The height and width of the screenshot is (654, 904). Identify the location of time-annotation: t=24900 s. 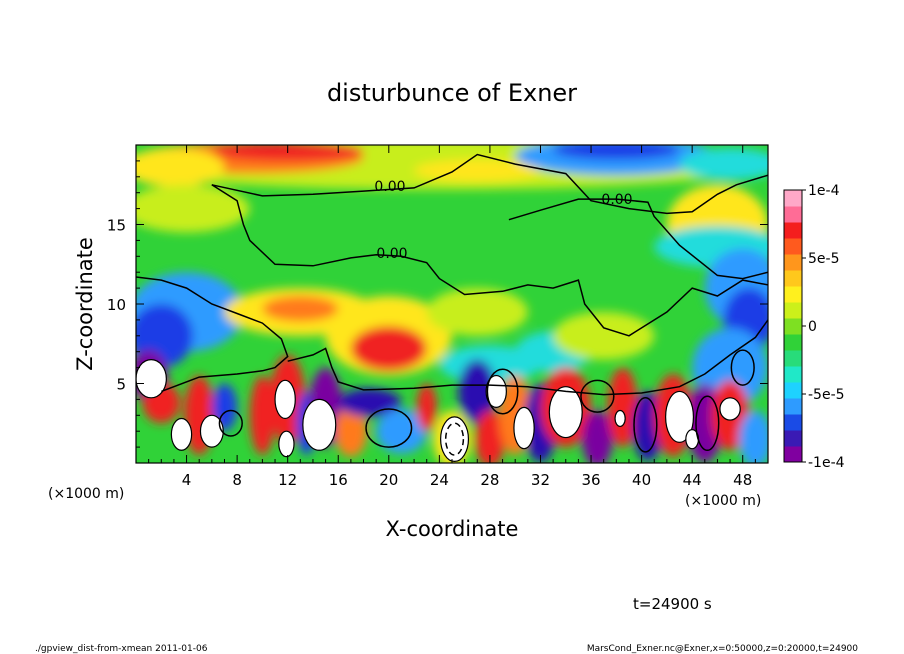
(672, 604).